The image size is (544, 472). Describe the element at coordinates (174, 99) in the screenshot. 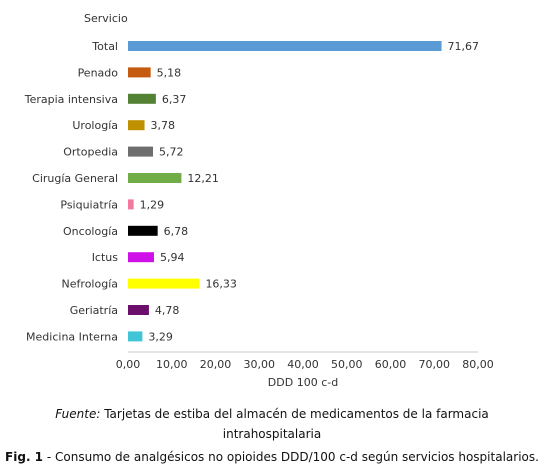

I see `data-label: 6,37` at that location.